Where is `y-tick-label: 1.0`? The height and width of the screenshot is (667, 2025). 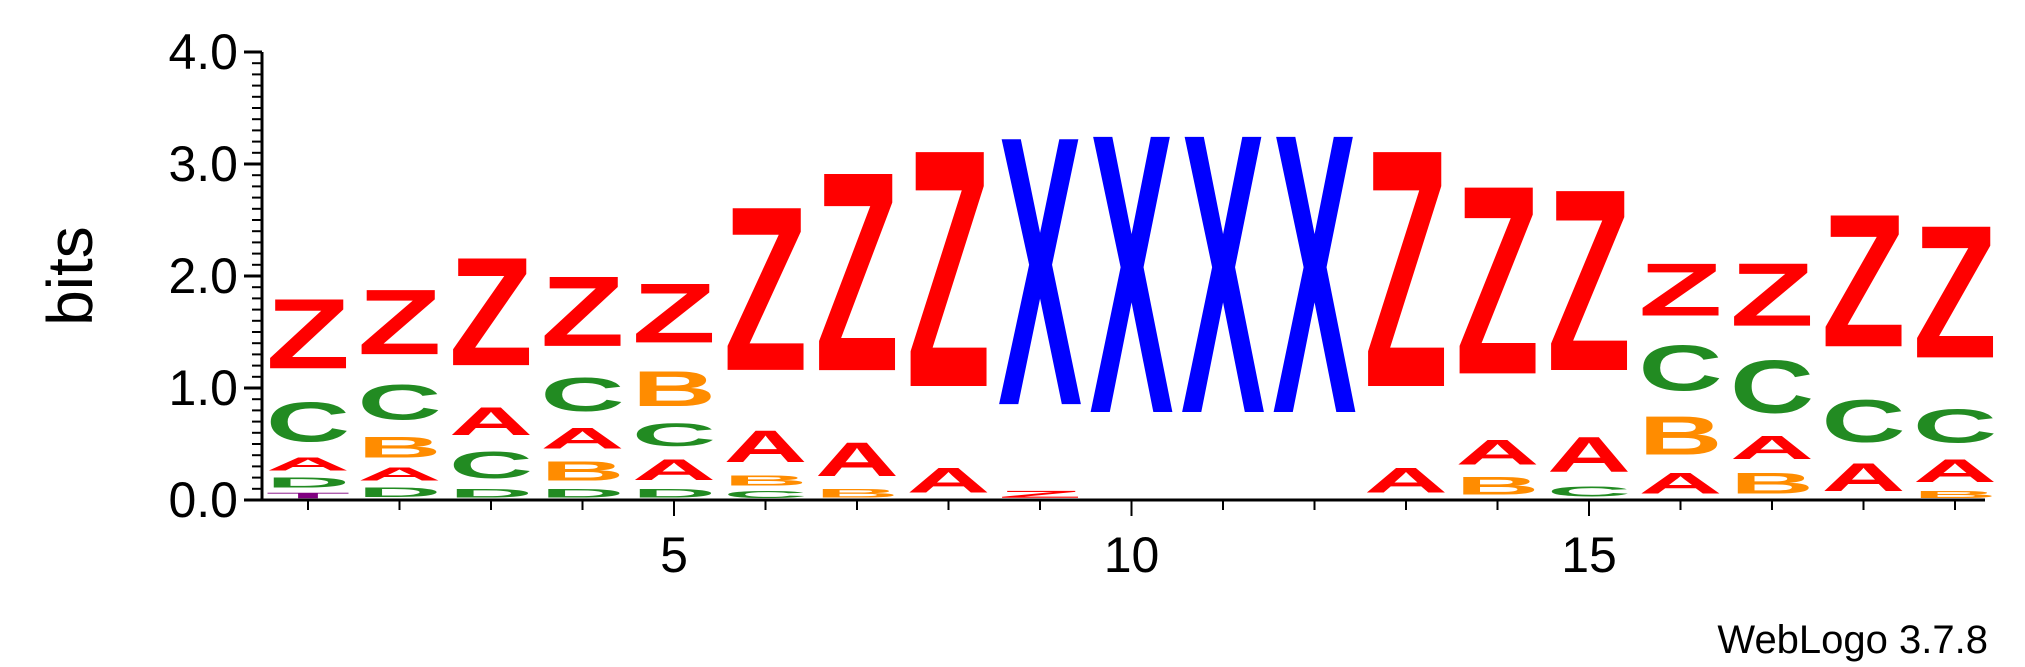 y-tick-label: 1.0 is located at coordinates (203, 388).